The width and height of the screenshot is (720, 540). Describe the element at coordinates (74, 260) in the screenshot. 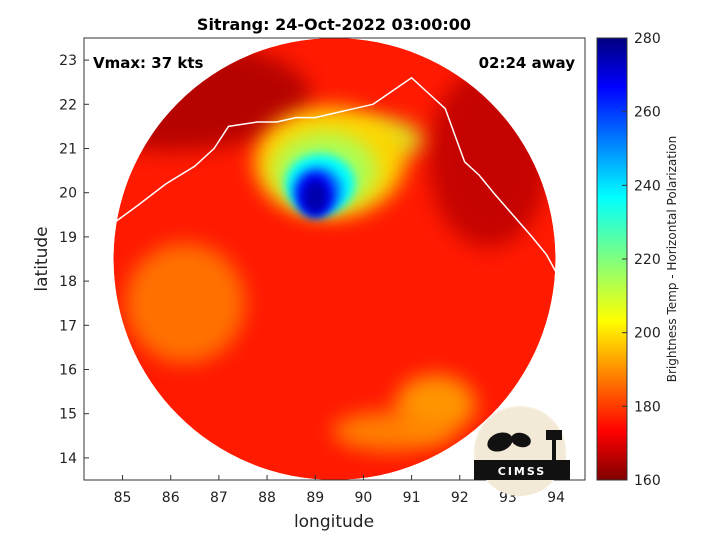

I see `y-ticks: 14 15 16 17 18 19 20 21 22 23` at that location.